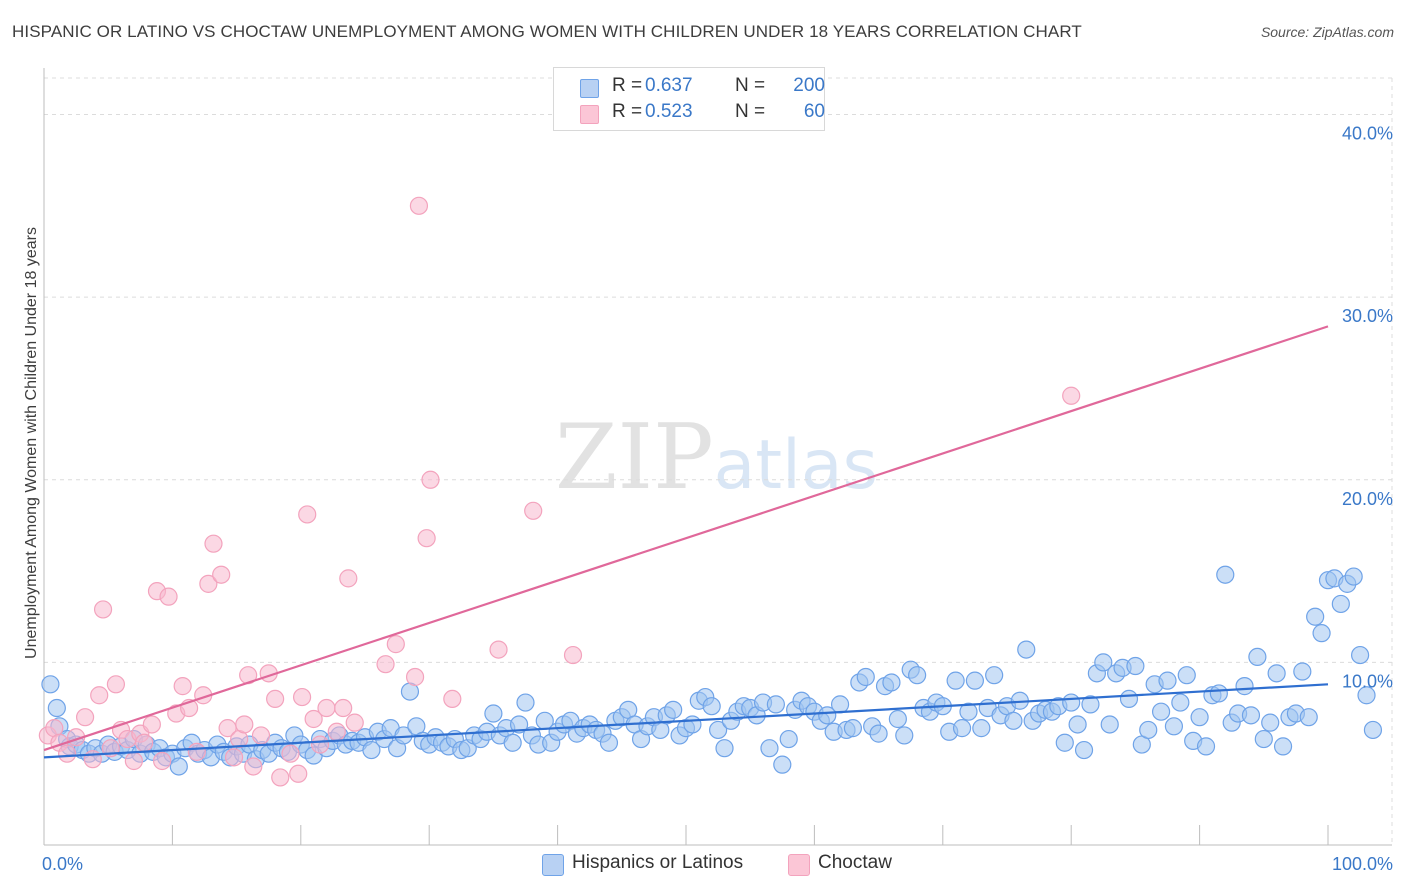  I want to click on legend-r-value-hispanics: 0.637, so click(669, 85).